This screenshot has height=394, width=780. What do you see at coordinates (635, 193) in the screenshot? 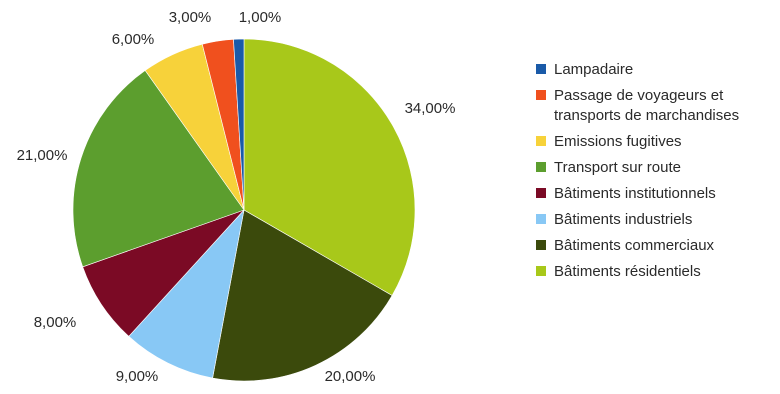
I see `legend-label: Bâtiments institutionnels` at bounding box center [635, 193].